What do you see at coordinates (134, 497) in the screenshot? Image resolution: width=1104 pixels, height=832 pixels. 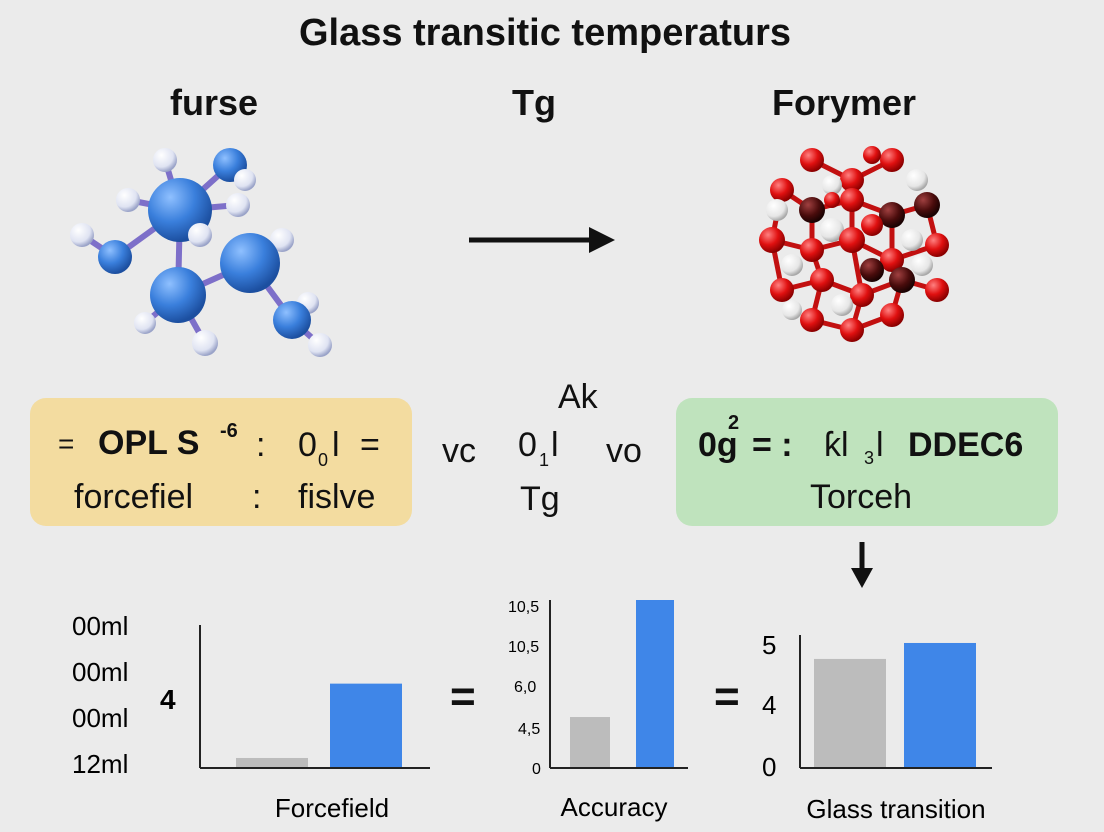 I see `box-text: forcefiel` at bounding box center [134, 497].